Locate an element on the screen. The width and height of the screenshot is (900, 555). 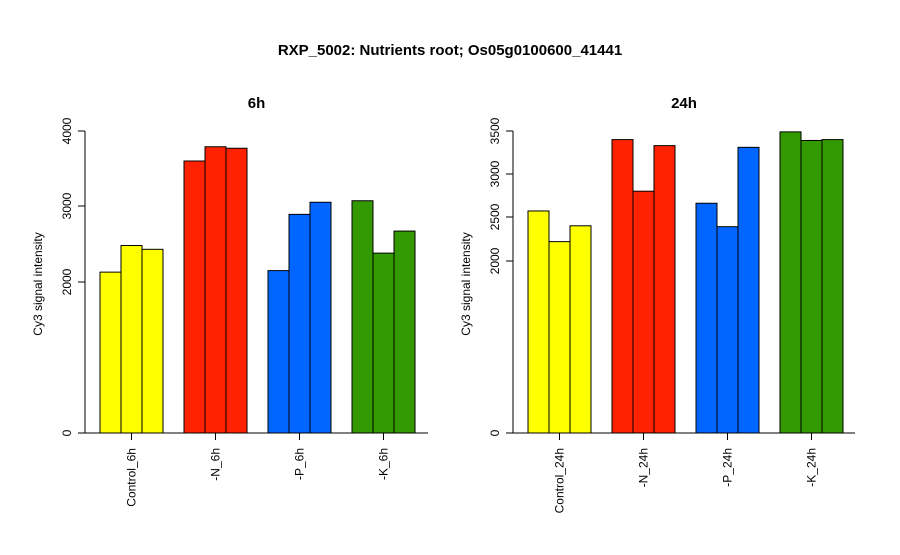
x-category-label: -K_6h is located at coordinates (384, 464).